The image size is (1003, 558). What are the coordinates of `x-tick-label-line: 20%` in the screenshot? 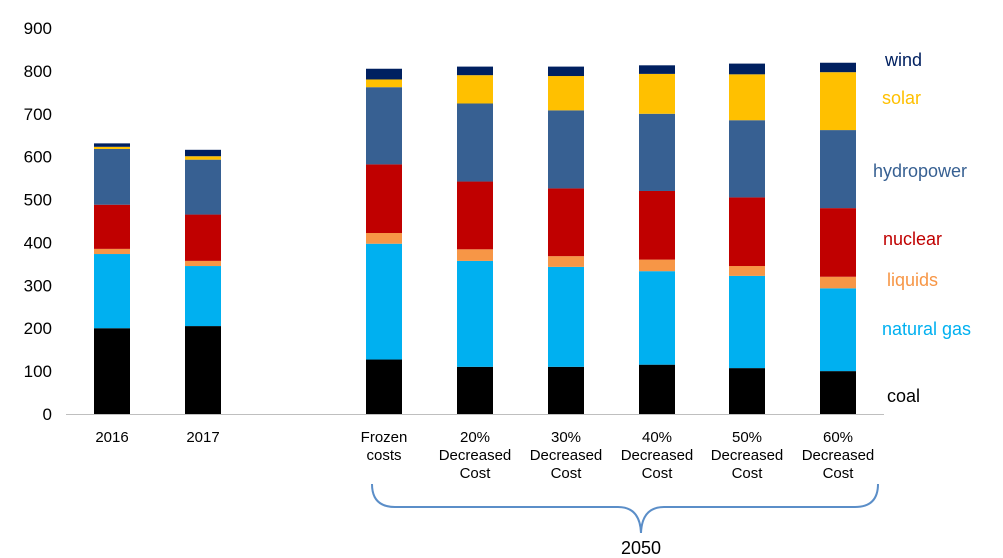 It's located at (475, 437).